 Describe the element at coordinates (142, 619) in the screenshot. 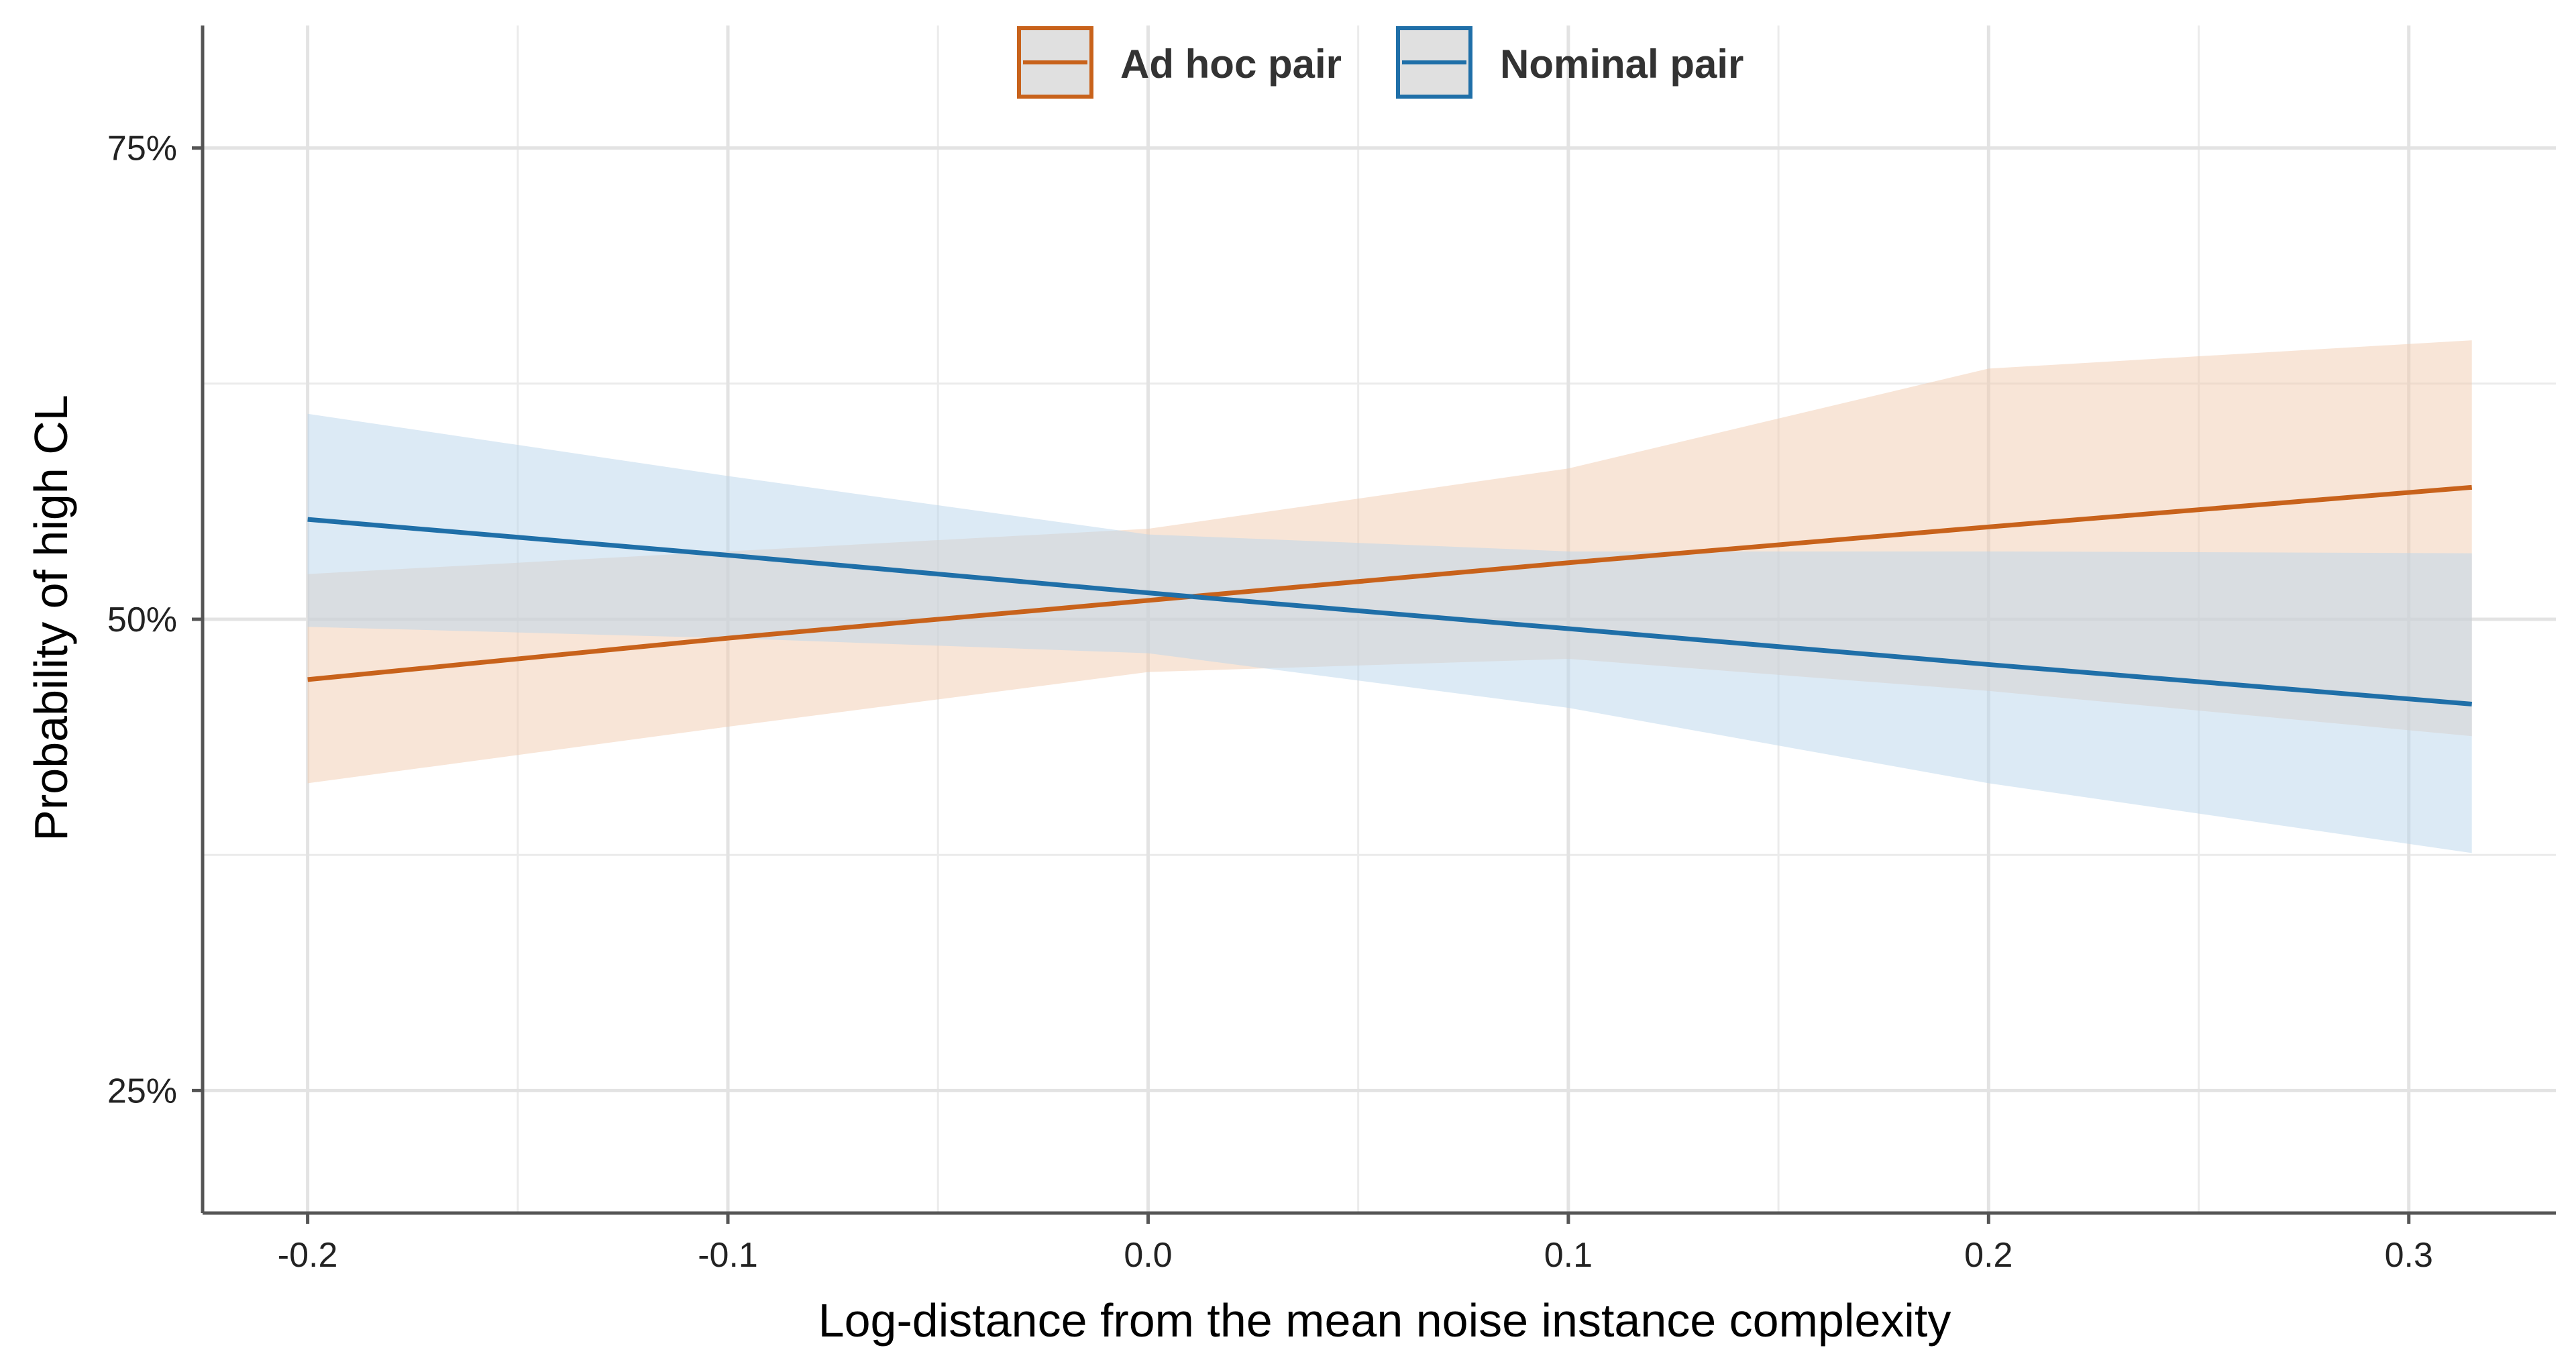

I see `y-tick-label: 50%` at that location.